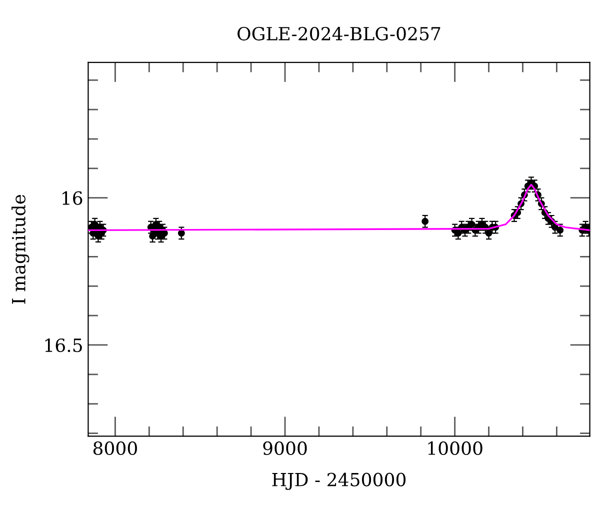  I want to click on y-tick-label: 16, so click(72, 198).